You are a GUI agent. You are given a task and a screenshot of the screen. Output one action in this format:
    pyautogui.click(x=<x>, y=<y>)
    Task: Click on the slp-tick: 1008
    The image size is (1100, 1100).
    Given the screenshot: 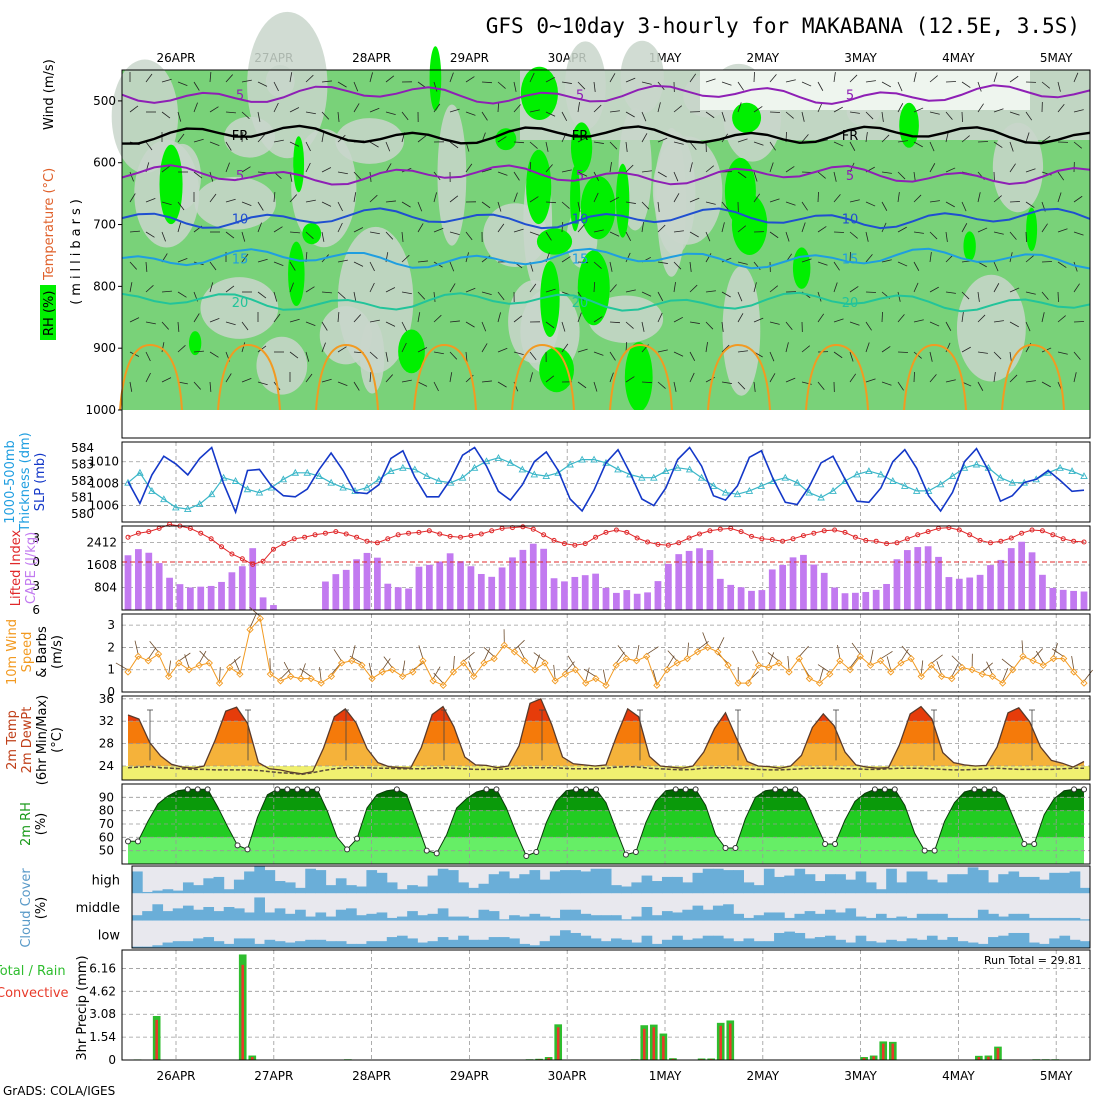 What is the action you would take?
    pyautogui.click(x=103, y=484)
    